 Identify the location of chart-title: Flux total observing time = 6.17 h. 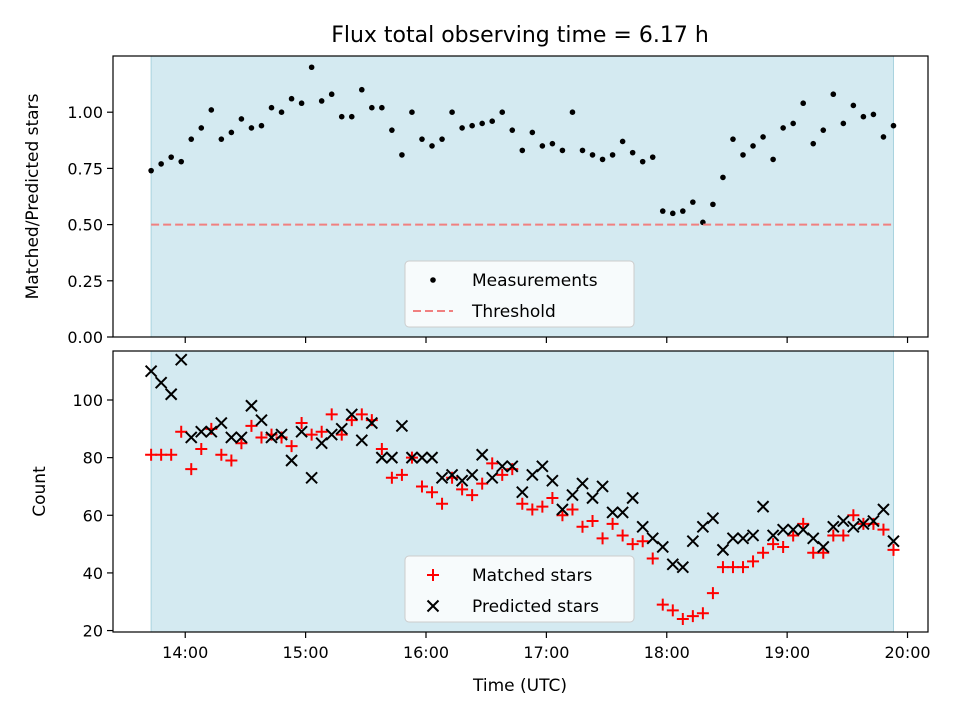
(520, 35).